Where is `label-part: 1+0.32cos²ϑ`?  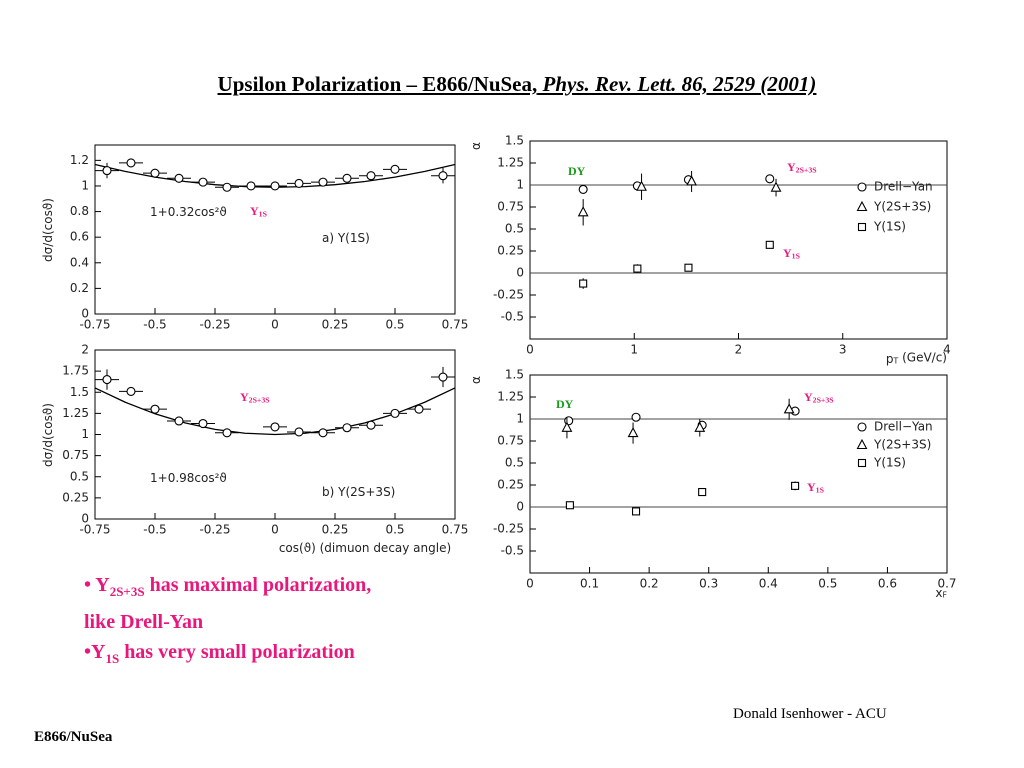 label-part: 1+0.32cos²ϑ is located at coordinates (188, 212).